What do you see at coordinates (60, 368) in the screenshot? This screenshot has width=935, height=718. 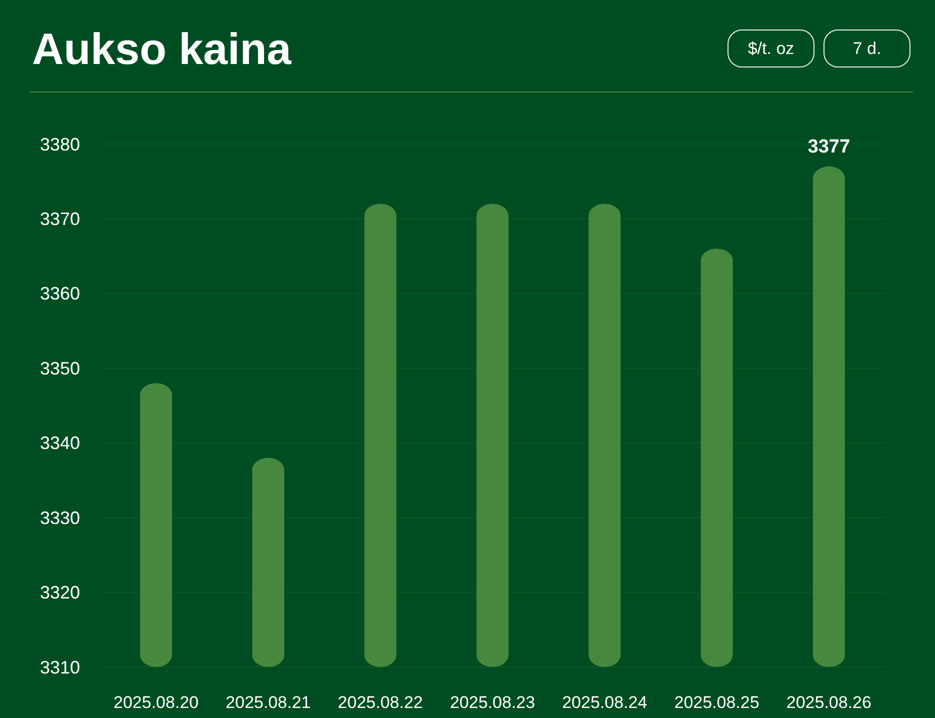 I see `y-tick-label: 3350` at bounding box center [60, 368].